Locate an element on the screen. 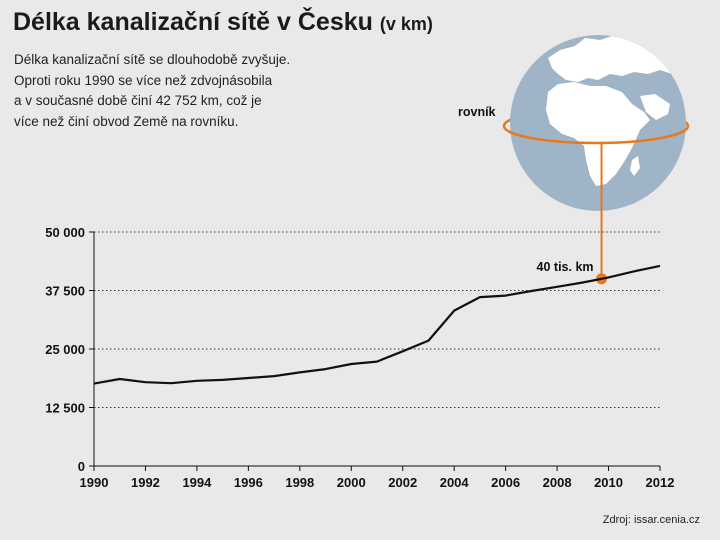  y-axis-ticks: 0 12 500 25 000 37 500 50 000 is located at coordinates (69, 349).